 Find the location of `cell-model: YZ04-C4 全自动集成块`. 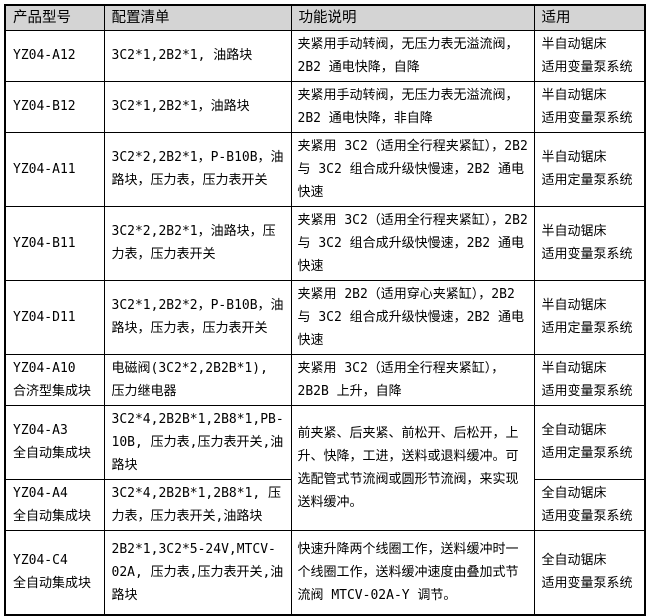

cell-model: YZ04-C4 全自动集成块 is located at coordinates (54, 572).